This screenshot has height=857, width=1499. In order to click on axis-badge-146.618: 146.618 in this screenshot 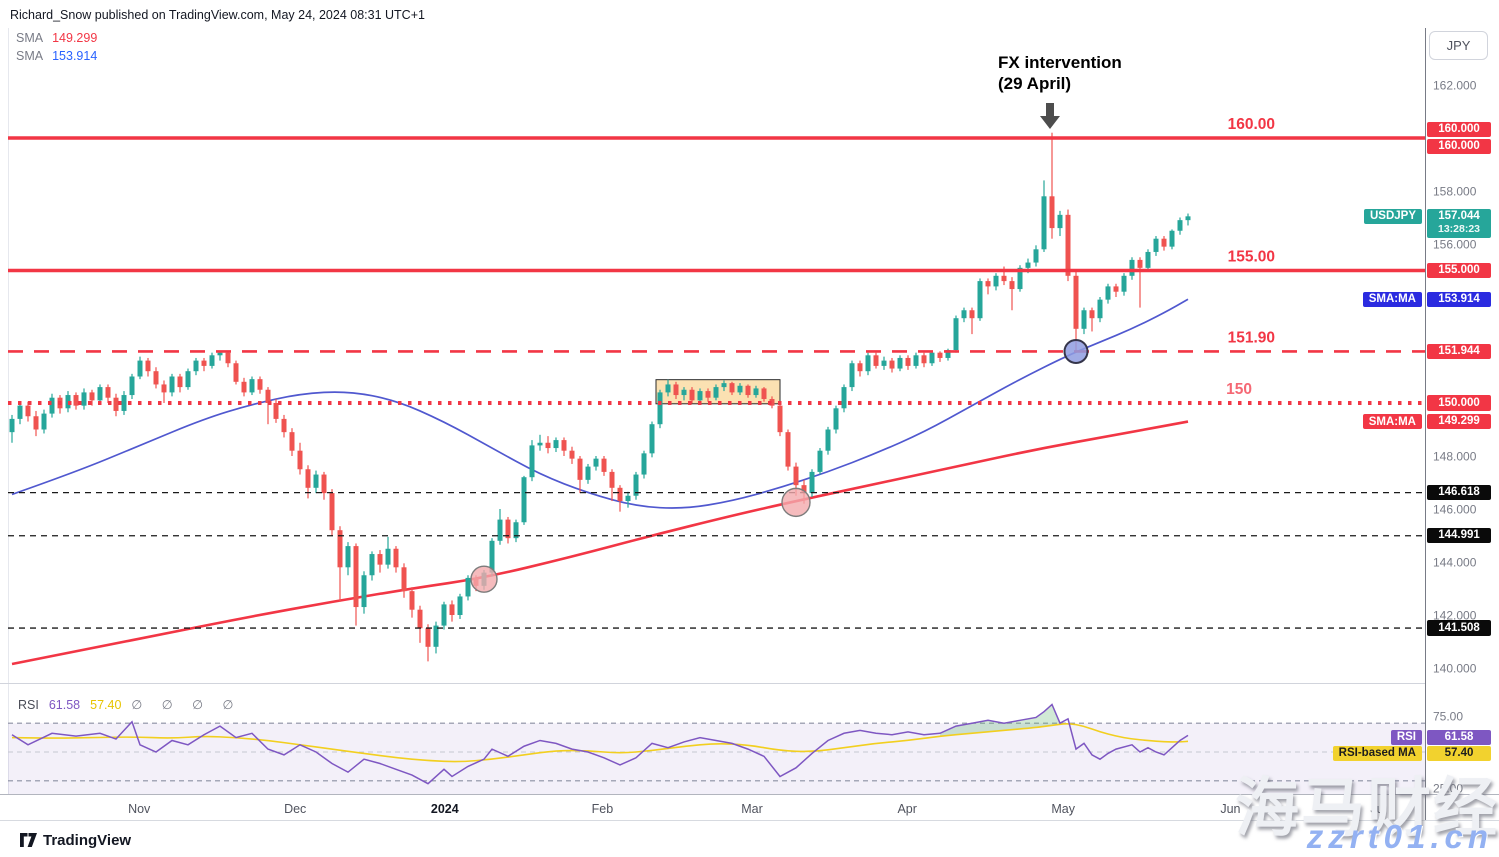, I will do `click(1459, 492)`.